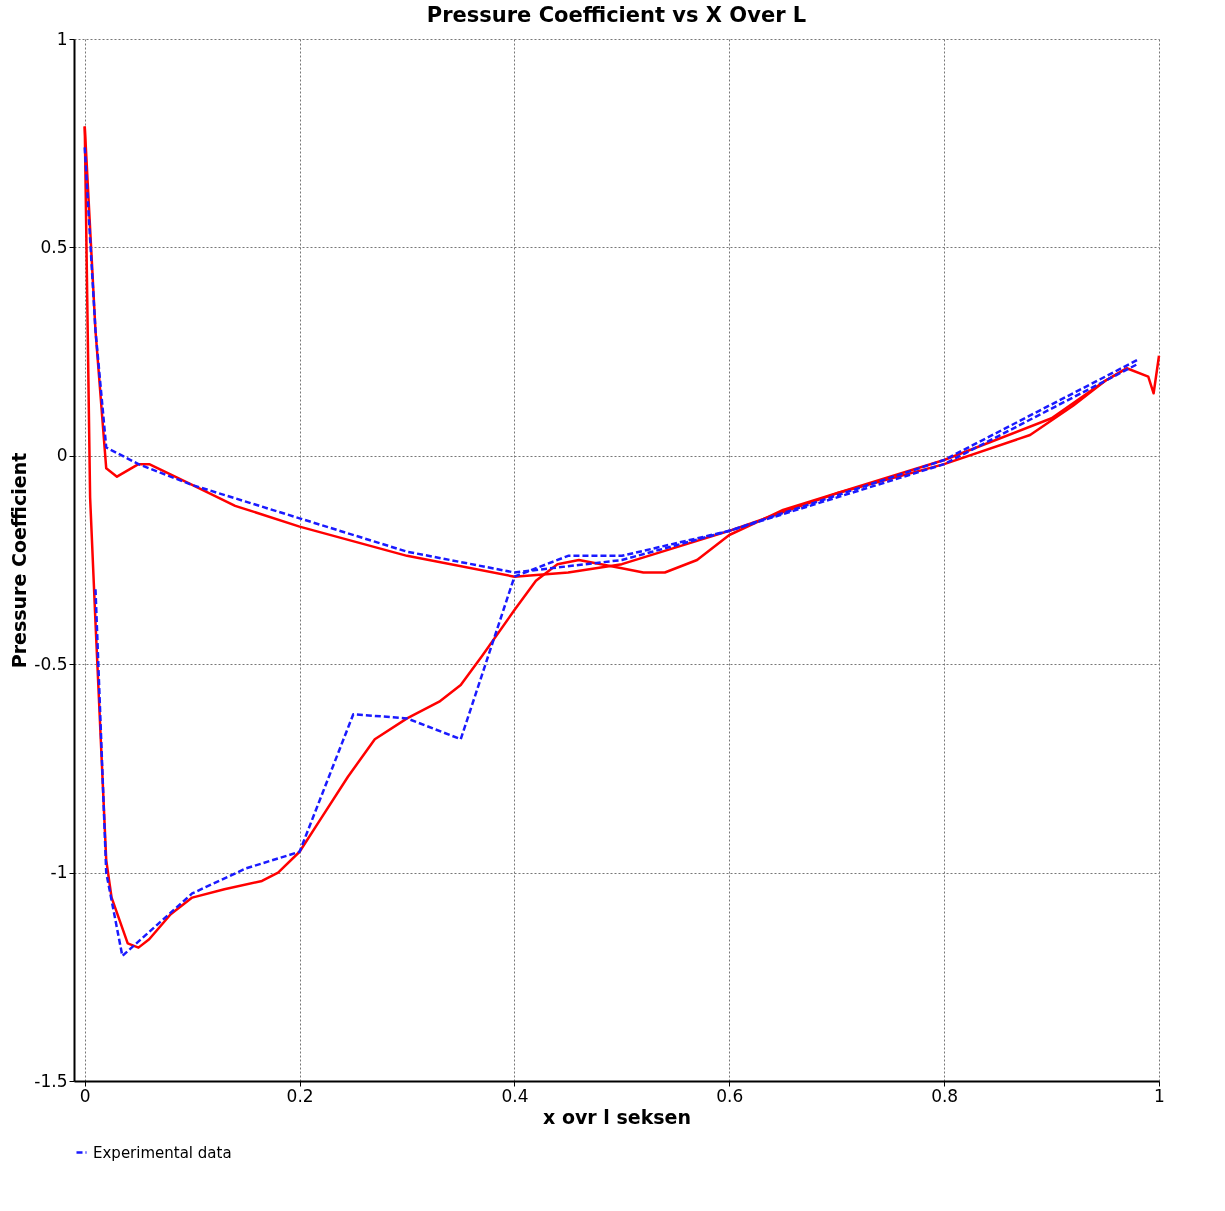  Describe the element at coordinates (59, 872) in the screenshot. I see `y-tick-label: -1` at that location.